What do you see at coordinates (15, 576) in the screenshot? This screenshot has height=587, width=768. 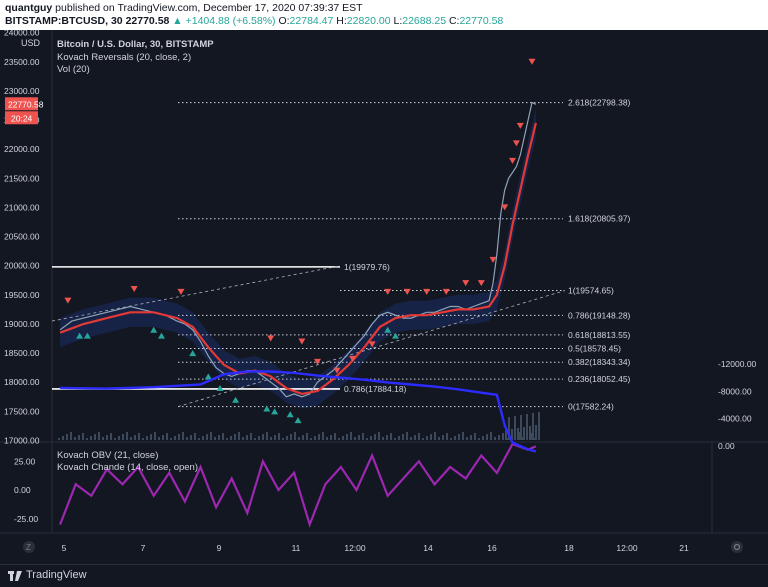 I see `tradingview-logo-icon` at bounding box center [15, 576].